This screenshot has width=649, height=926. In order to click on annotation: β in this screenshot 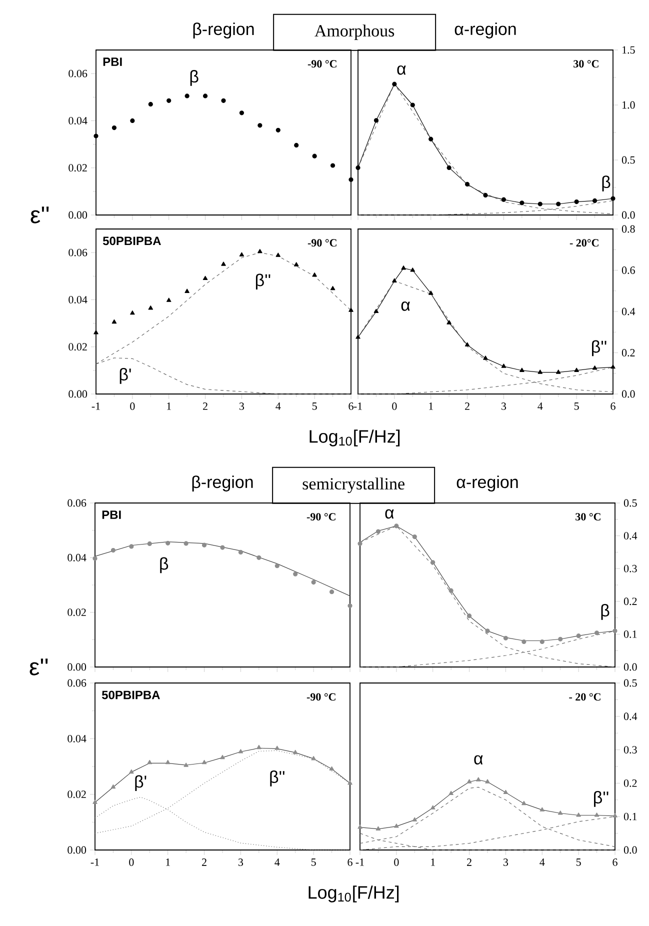, I will do `click(164, 565)`.